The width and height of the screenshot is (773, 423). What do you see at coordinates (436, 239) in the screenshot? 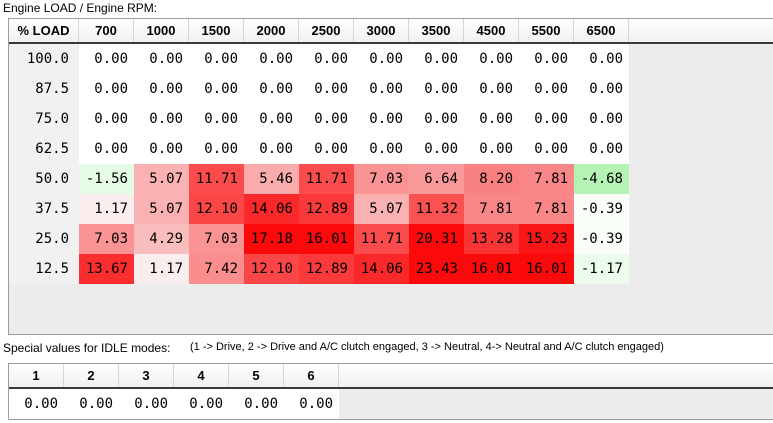
I see `grid-cell: 20.31` at bounding box center [436, 239].